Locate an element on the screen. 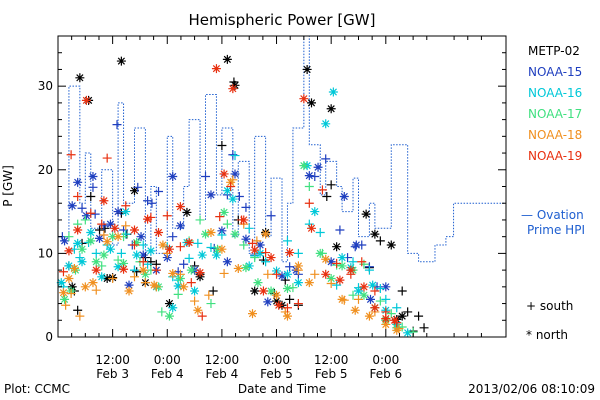 Image resolution: width=600 pixels, height=400 pixels. chart-title: Hemispheric Power [GW] is located at coordinates (282, 20).